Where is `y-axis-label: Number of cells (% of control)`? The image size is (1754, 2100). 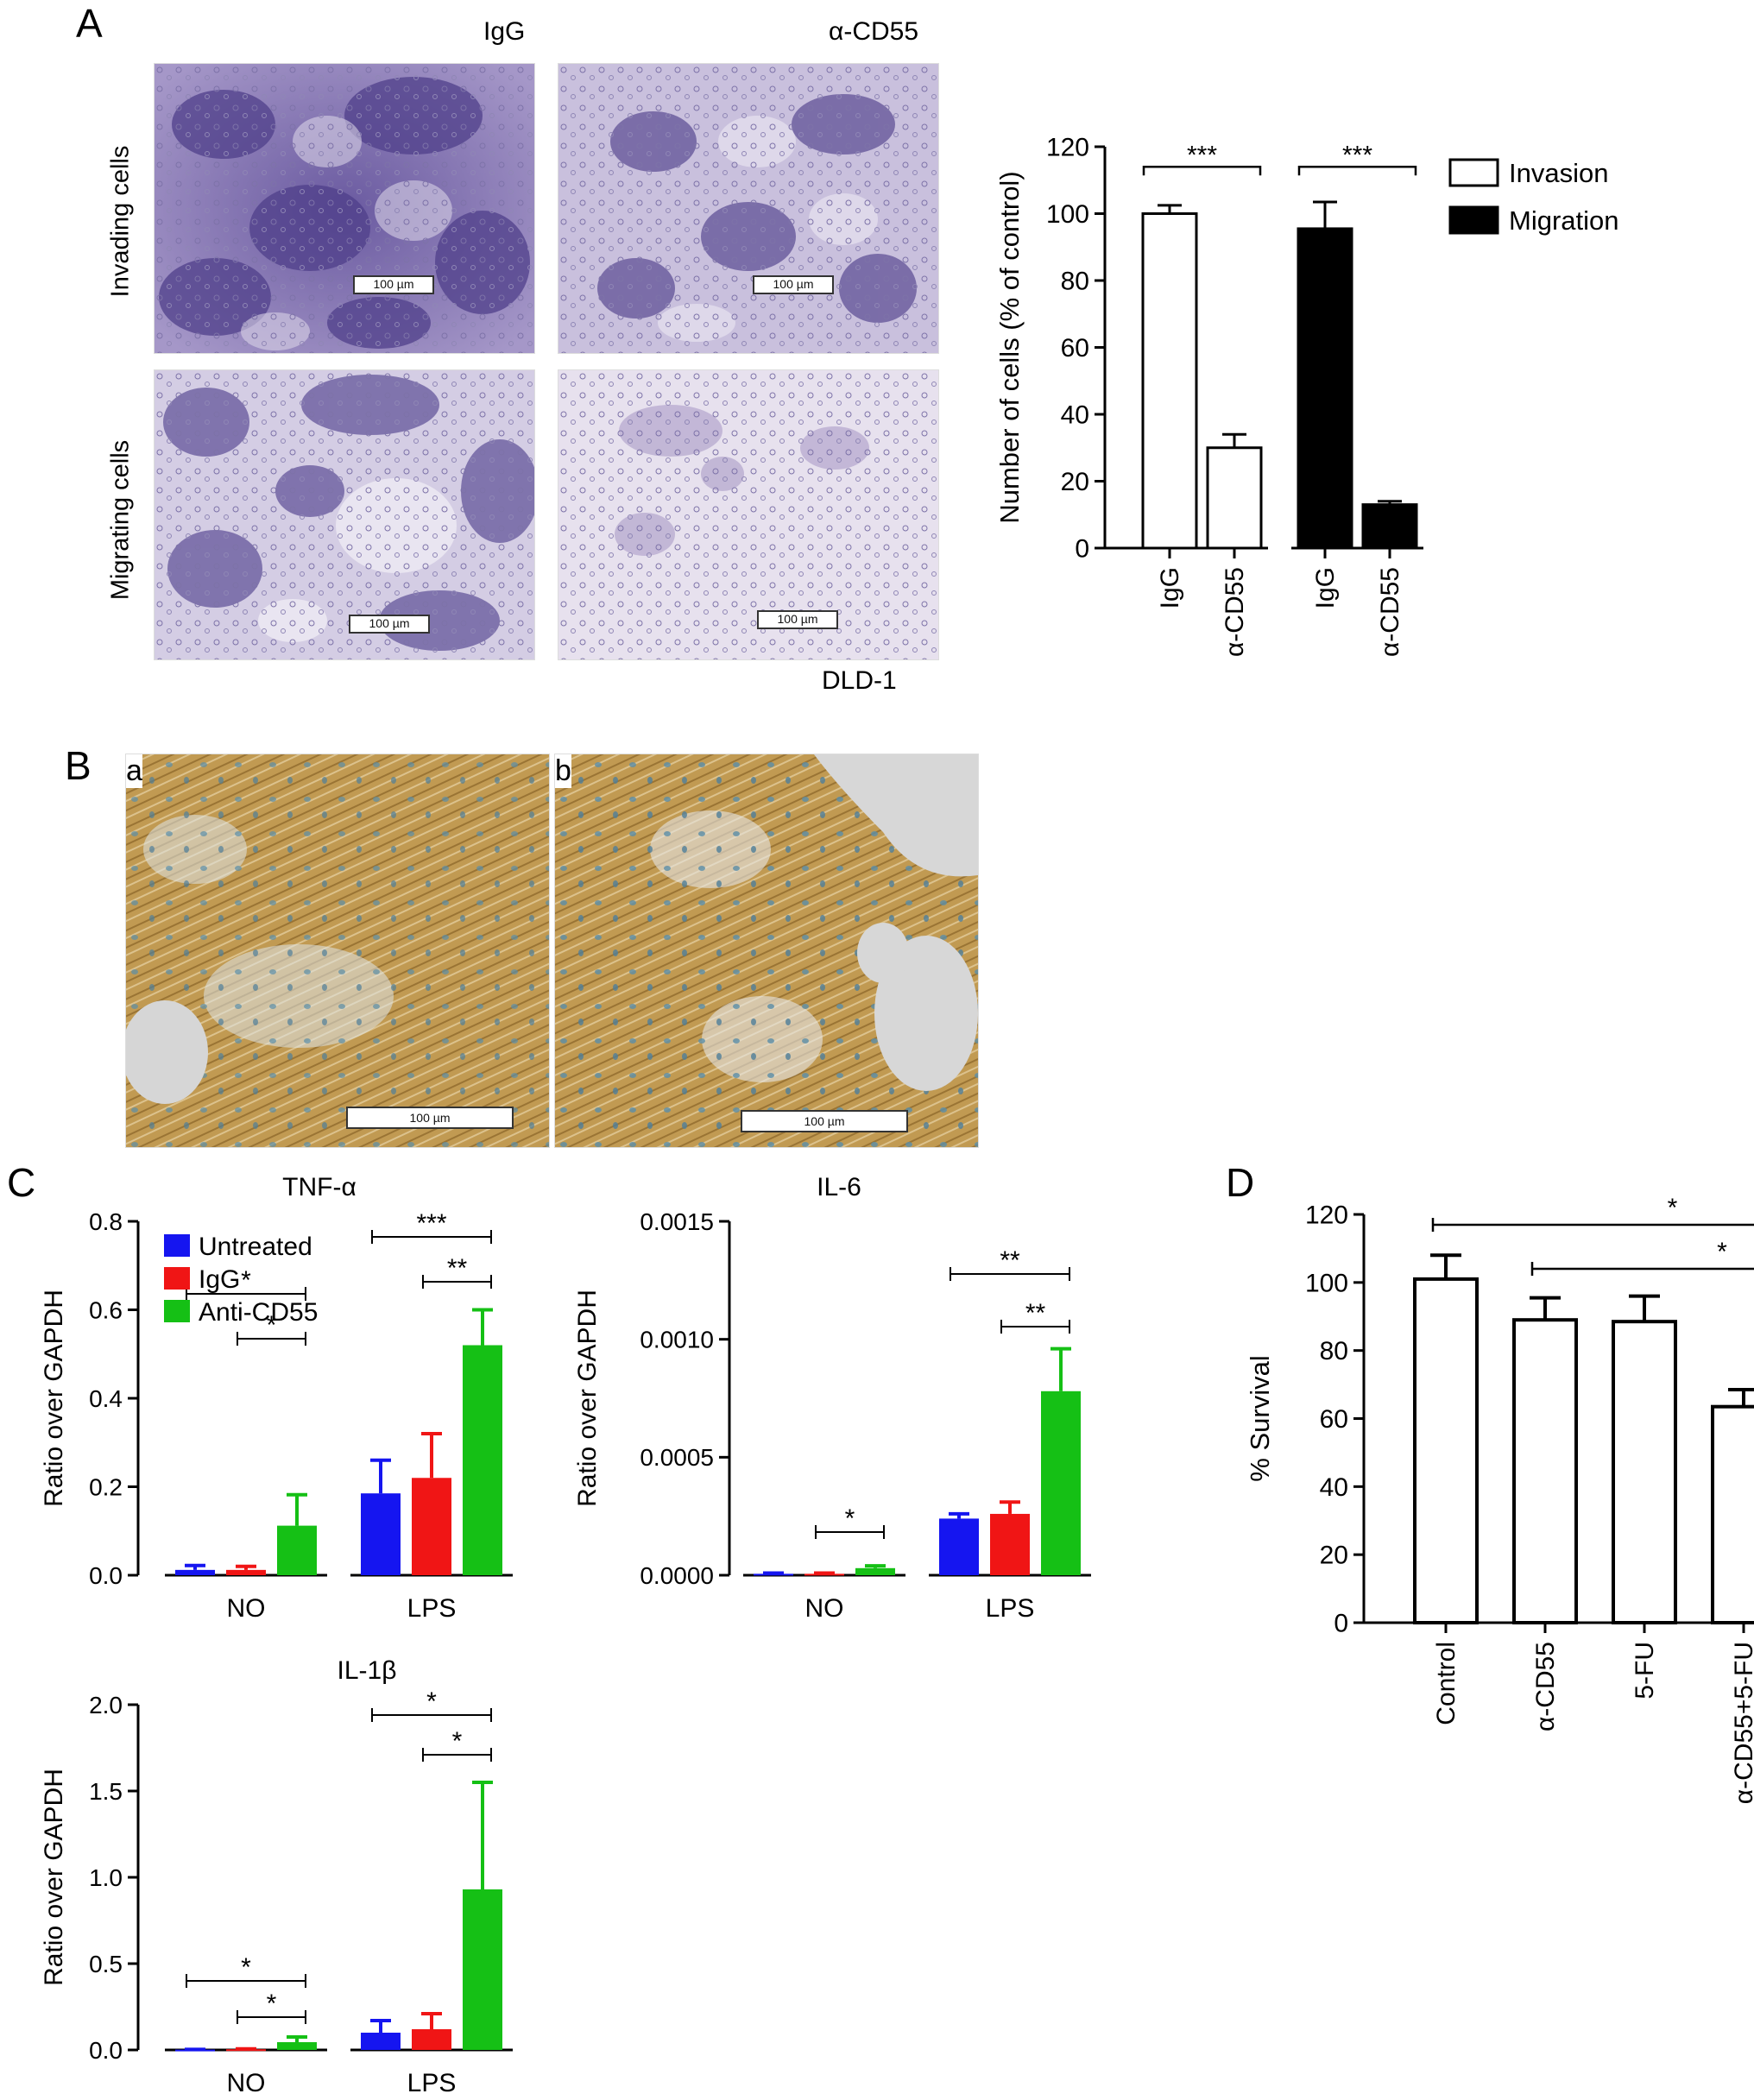
y-axis-label: Number of cells (% of control) is located at coordinates (1010, 347).